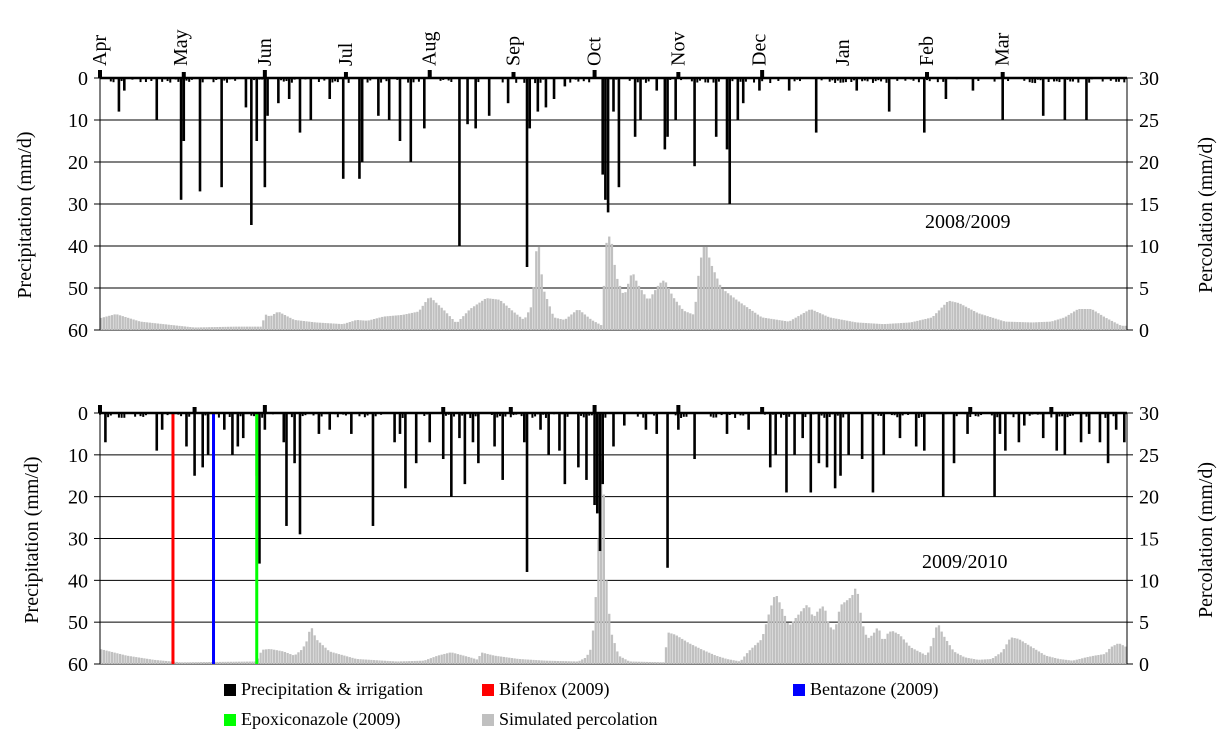 This screenshot has height=739, width=1225. Describe the element at coordinates (332, 689) in the screenshot. I see `legend-label: Precipitation & irrigation` at that location.